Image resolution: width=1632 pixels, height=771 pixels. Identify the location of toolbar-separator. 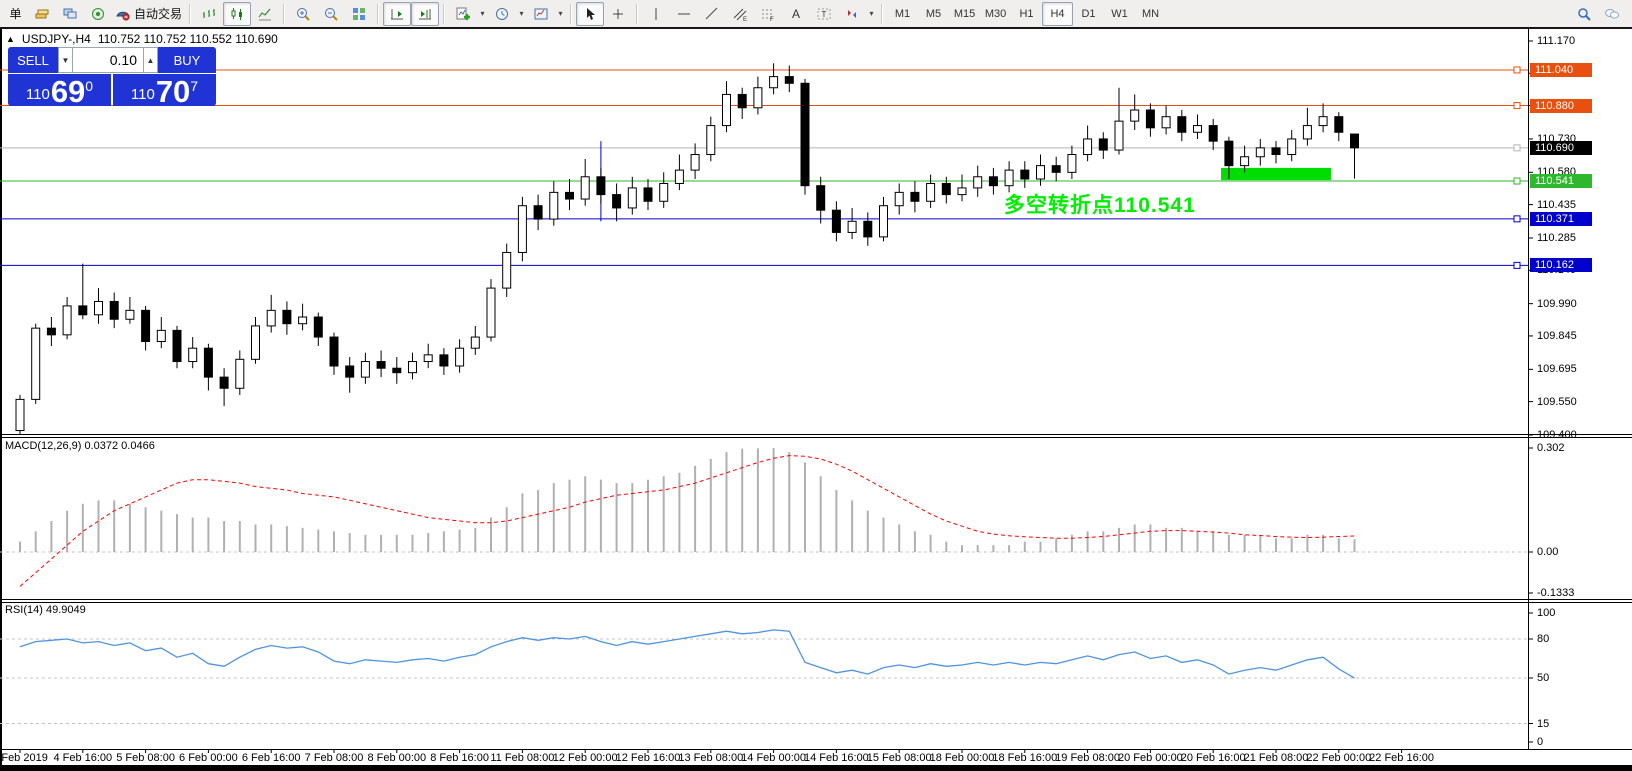
(284, 13).